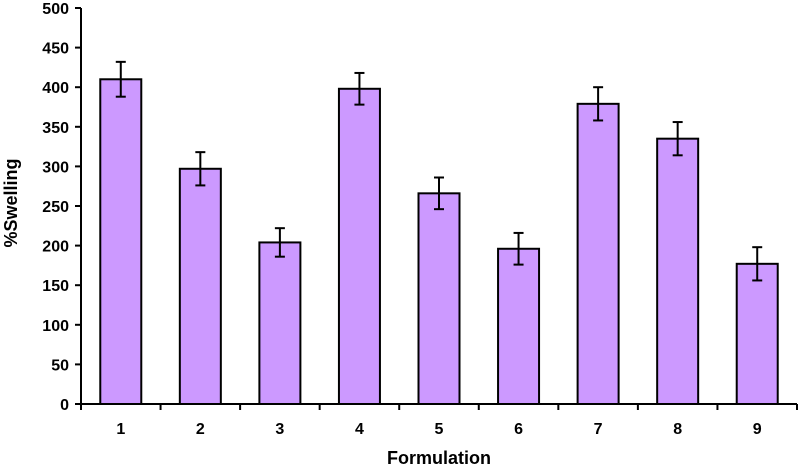 The width and height of the screenshot is (799, 465). Describe the element at coordinates (439, 456) in the screenshot. I see `x-axis-title: Formulation` at that location.